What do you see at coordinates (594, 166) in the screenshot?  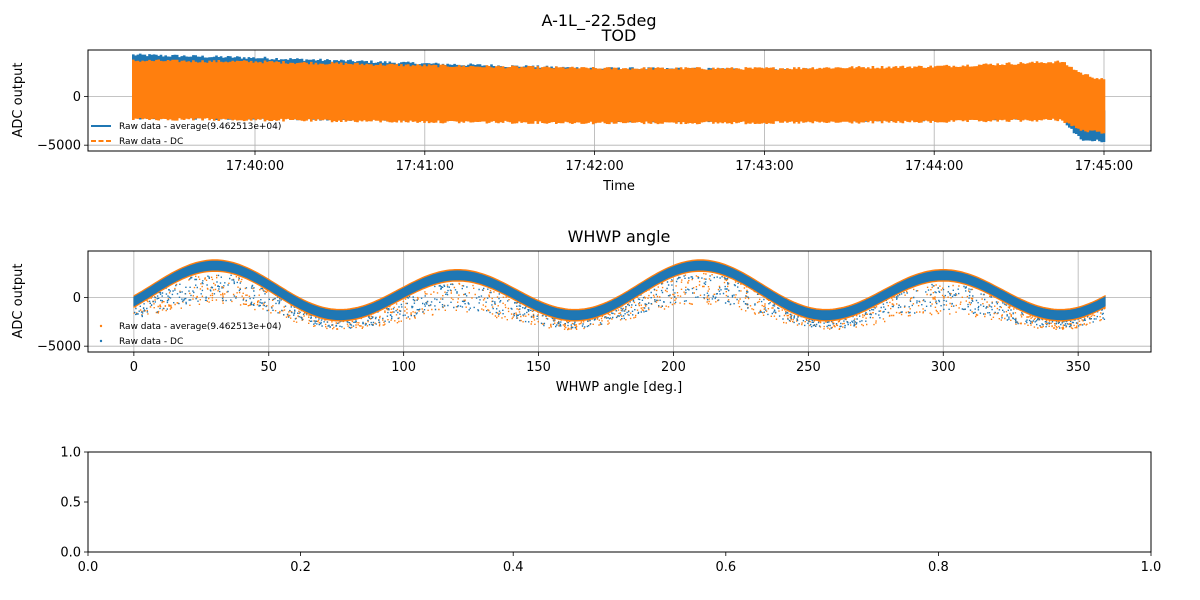 I see `tod-x-tick-label: 17:42:00` at bounding box center [594, 166].